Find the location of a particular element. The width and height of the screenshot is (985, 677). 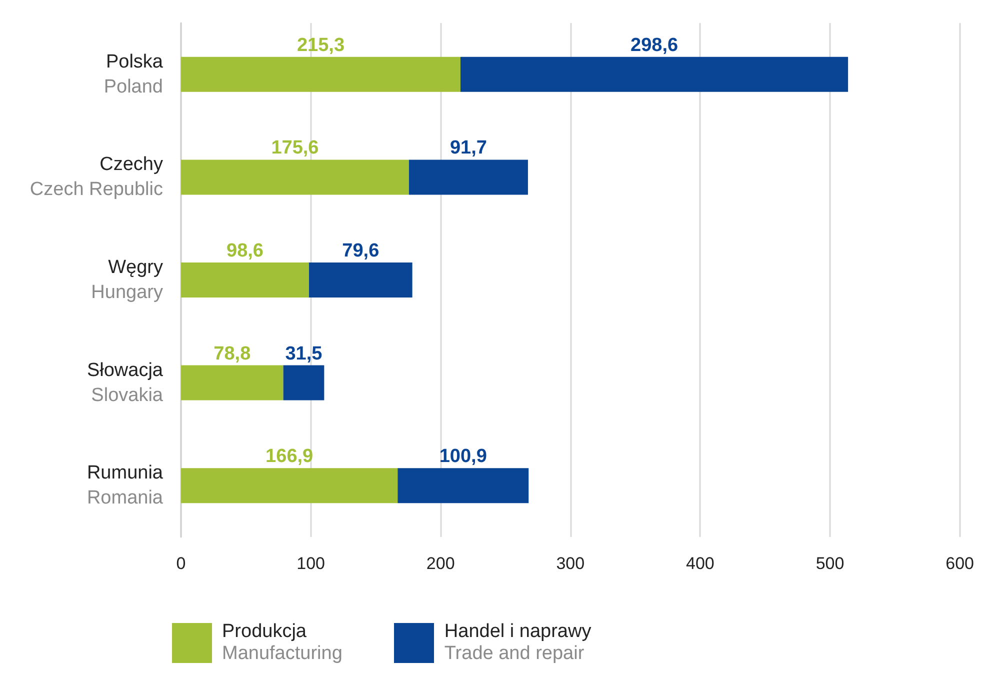

x-tick-label: 200 is located at coordinates (440, 563).